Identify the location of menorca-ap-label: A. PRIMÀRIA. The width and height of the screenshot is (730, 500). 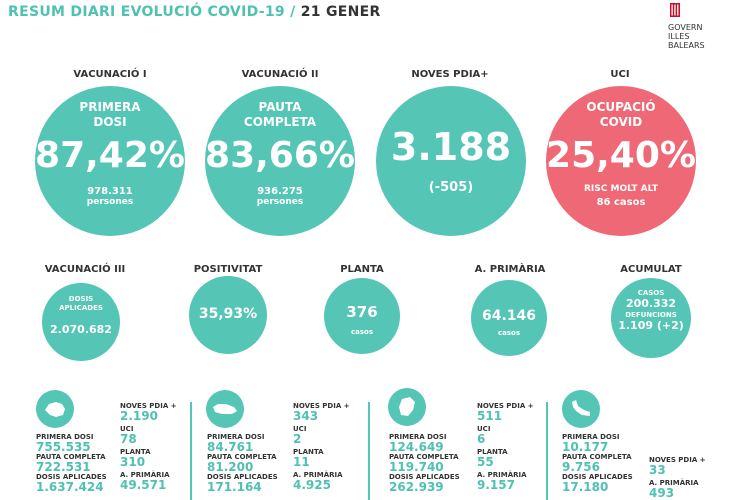
(318, 475).